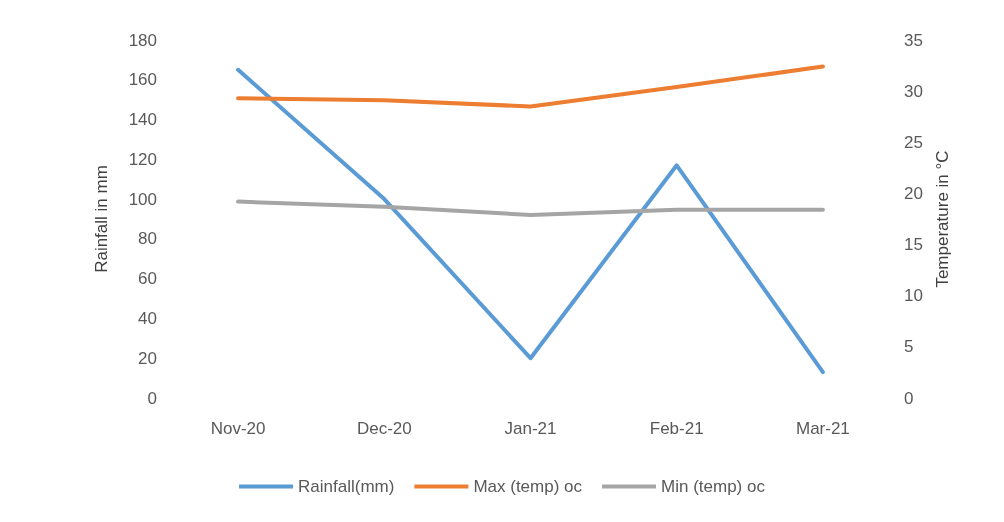  Describe the element at coordinates (822, 428) in the screenshot. I see `x-tick-label: Mar-21` at that location.